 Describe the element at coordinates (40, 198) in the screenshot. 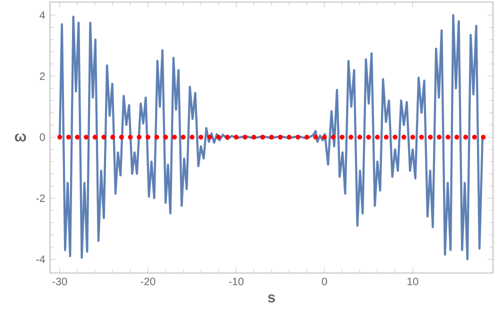

I see `y-tick-label: -2` at that location.